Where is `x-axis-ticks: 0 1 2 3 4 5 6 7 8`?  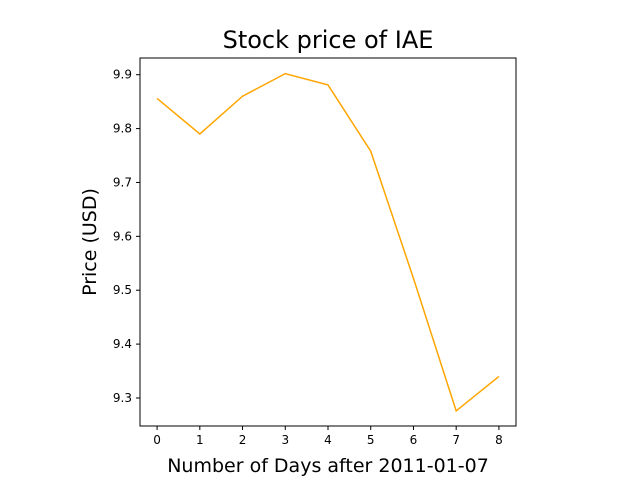 x-axis-ticks: 0 1 2 3 4 5 6 7 8 is located at coordinates (328, 436).